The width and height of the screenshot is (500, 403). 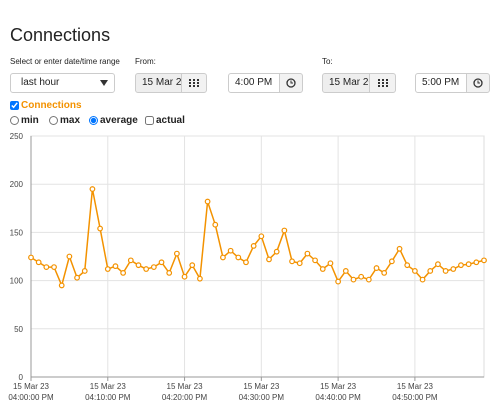 What do you see at coordinates (158, 83) in the screenshot?
I see `from-date: 15 Mar 2023` at bounding box center [158, 83].